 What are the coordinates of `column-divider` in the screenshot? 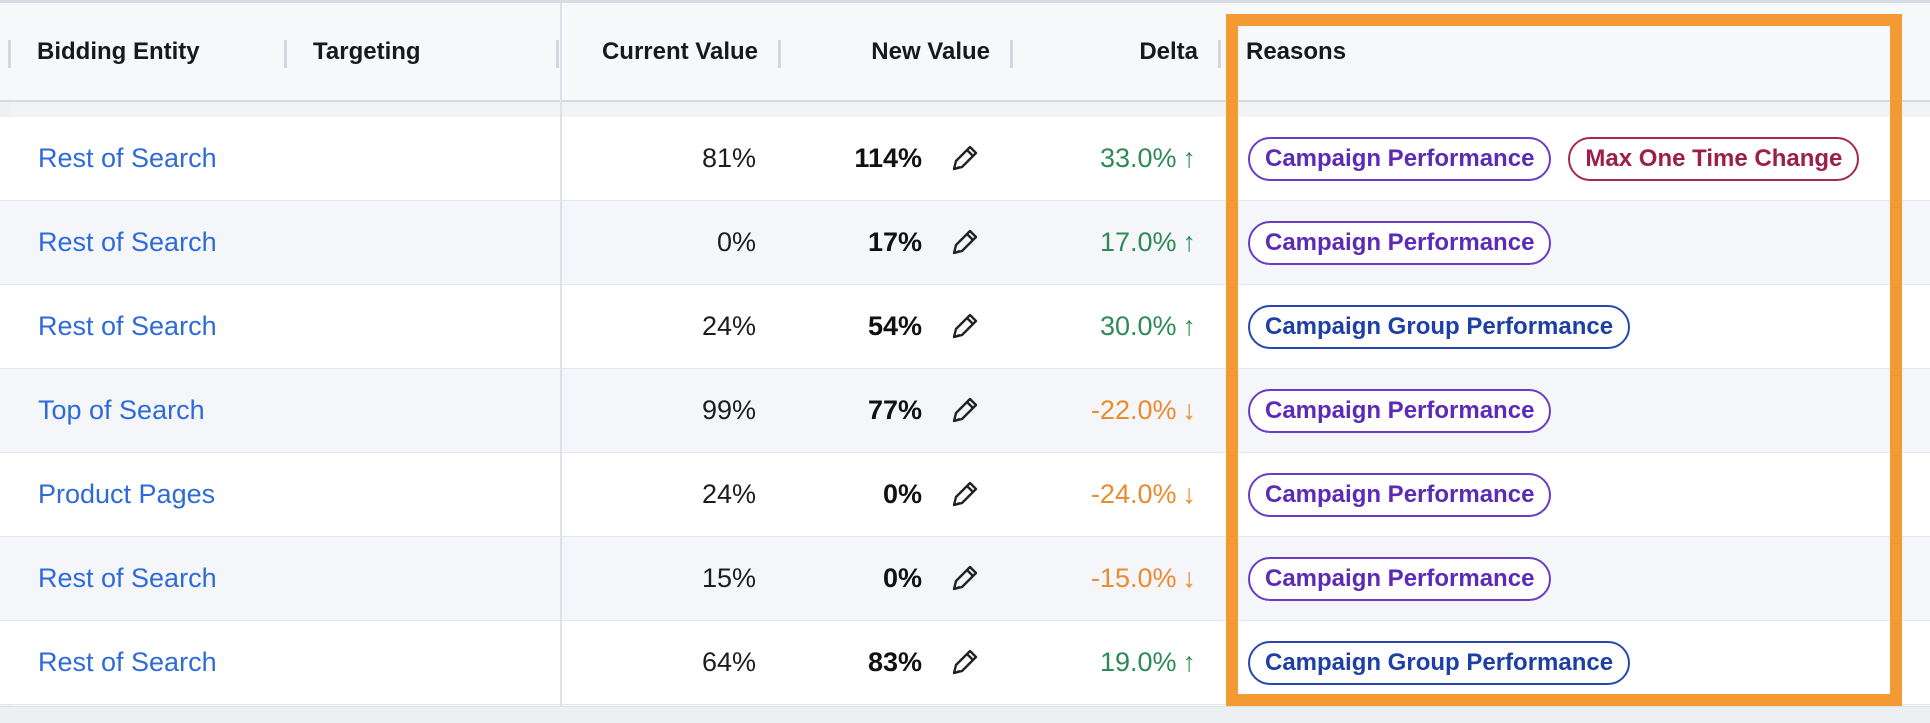 It's located at (561, 362).